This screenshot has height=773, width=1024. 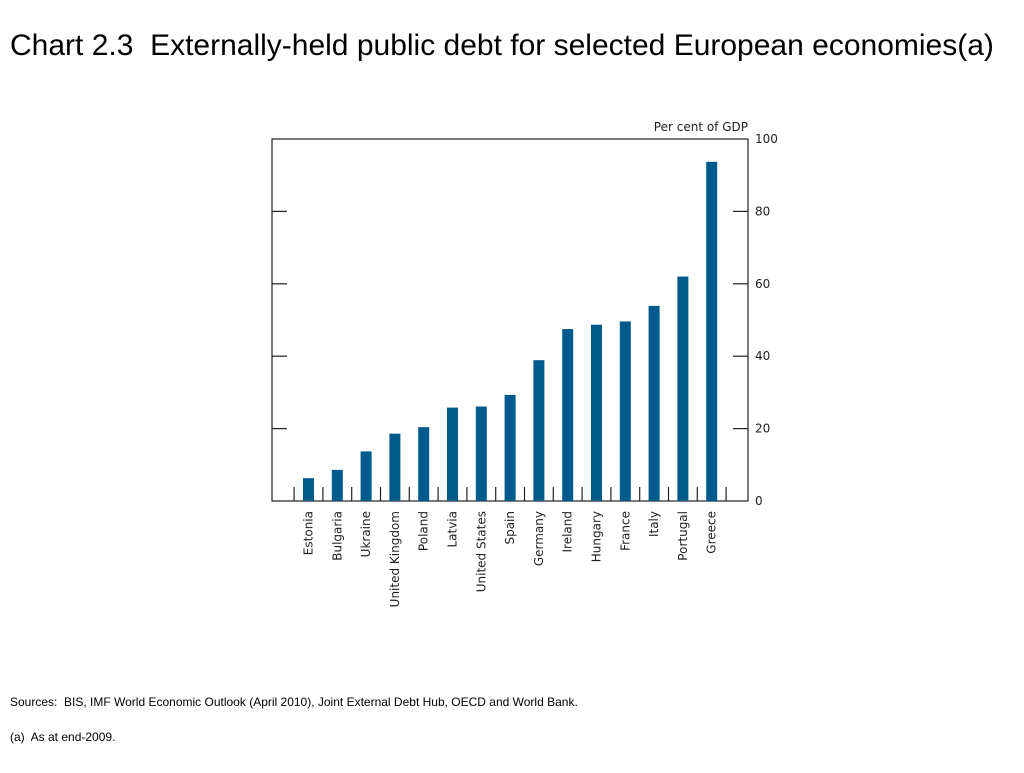 I want to click on x-tick-label: Ukraine, so click(x=366, y=534).